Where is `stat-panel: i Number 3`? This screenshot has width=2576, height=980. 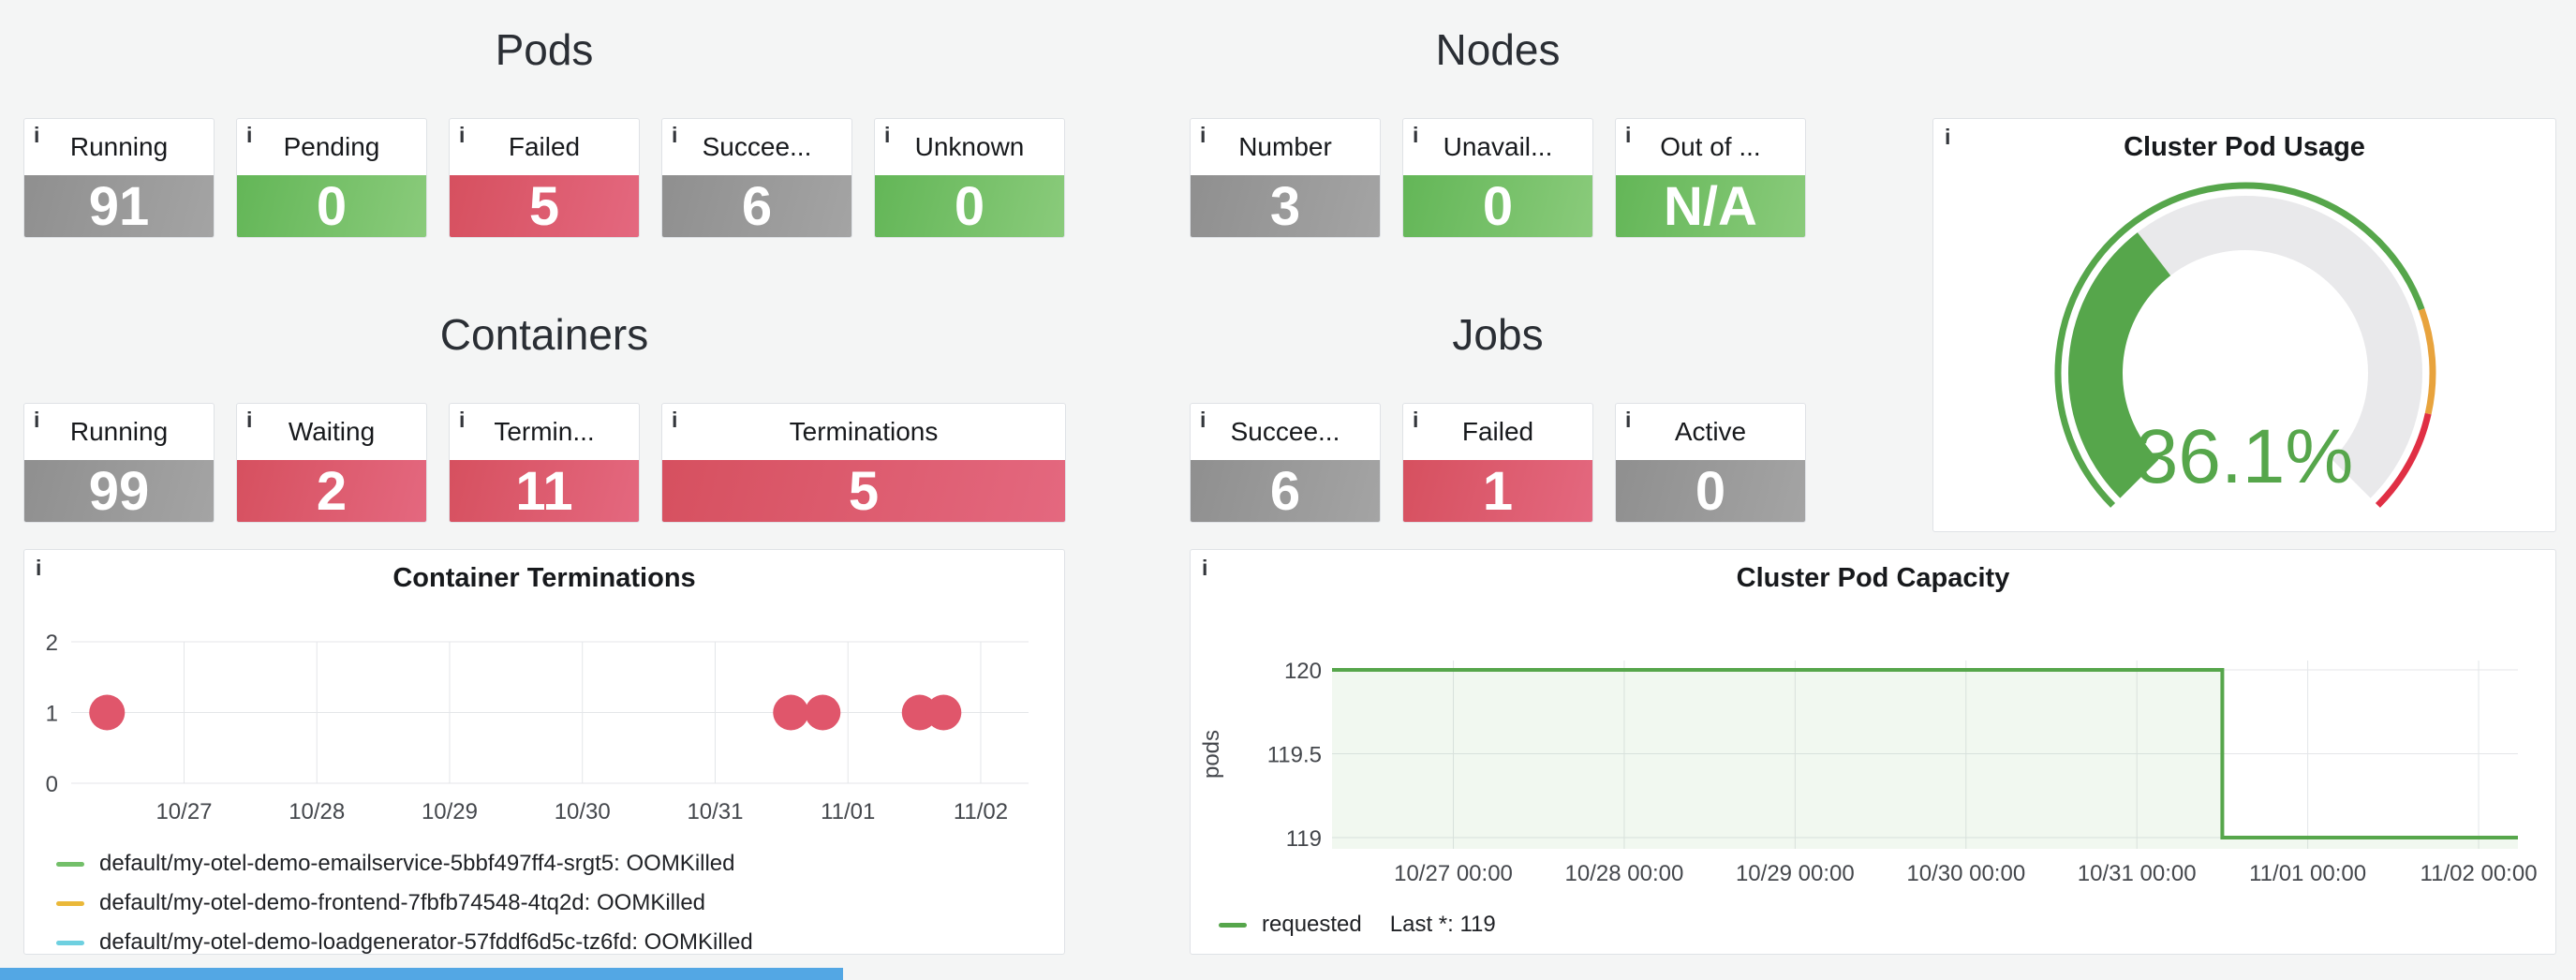 stat-panel: i Number 3 is located at coordinates (1286, 178).